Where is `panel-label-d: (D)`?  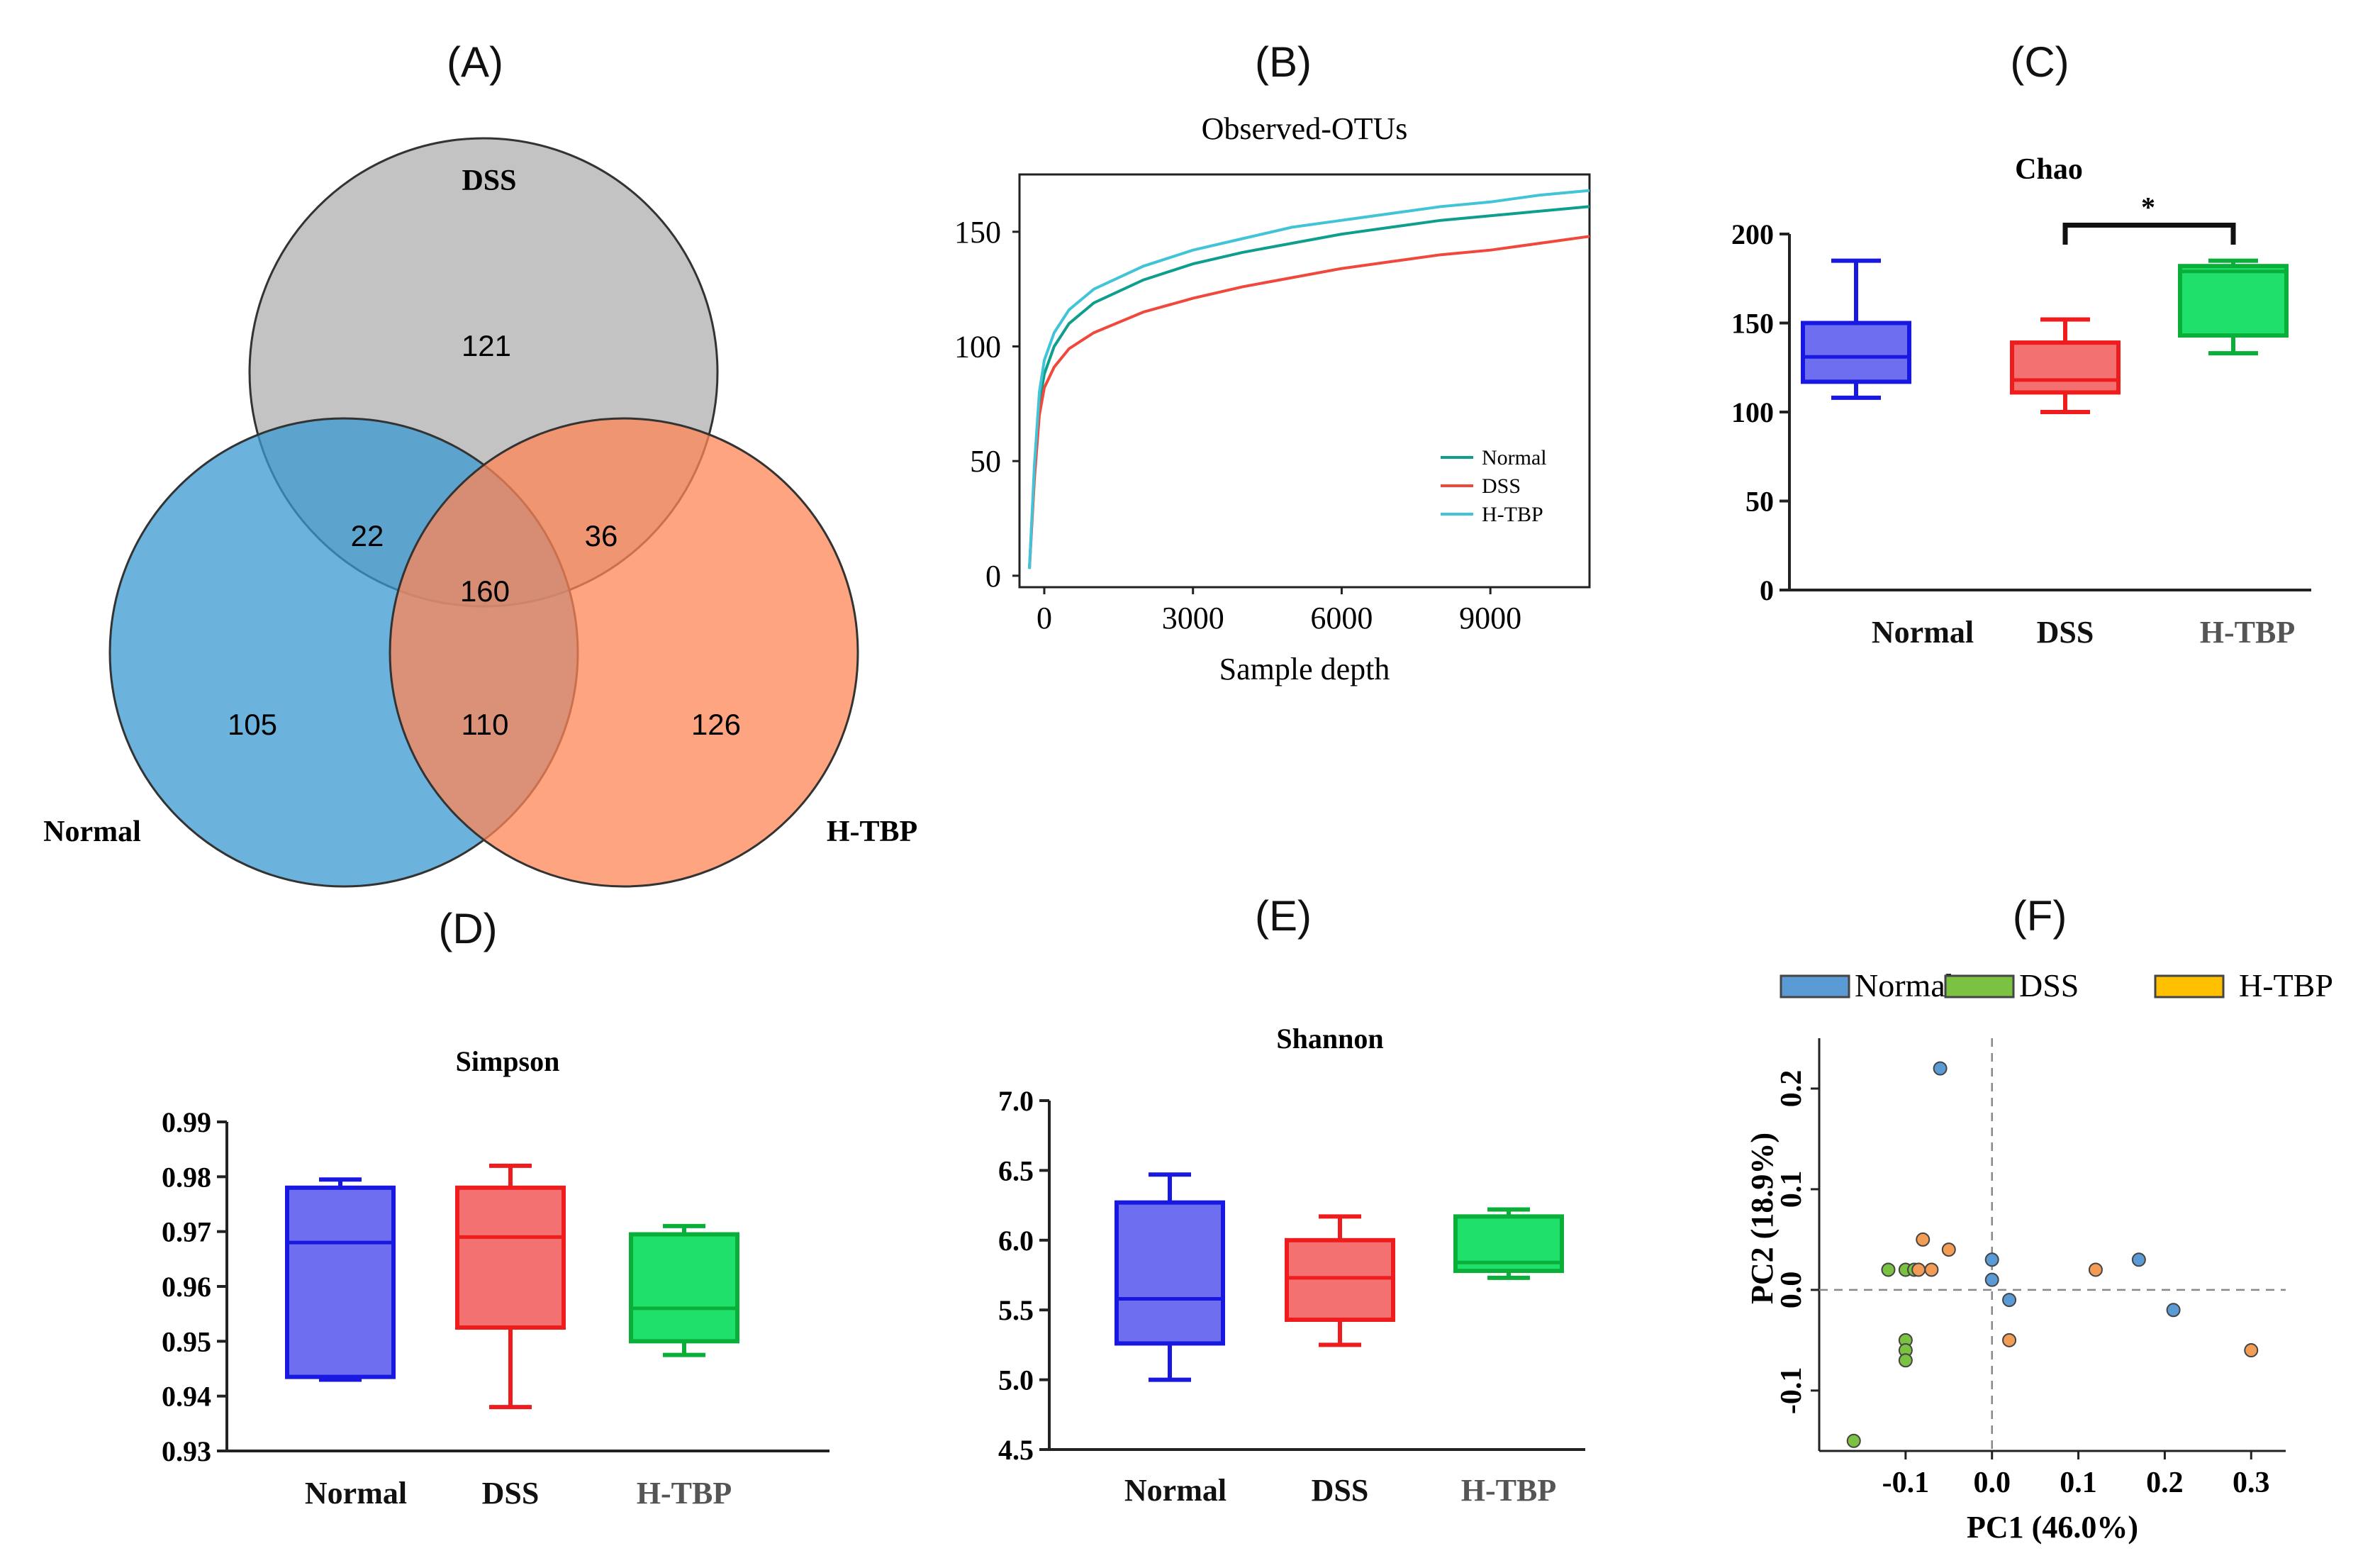 panel-label-d: (D) is located at coordinates (468, 928).